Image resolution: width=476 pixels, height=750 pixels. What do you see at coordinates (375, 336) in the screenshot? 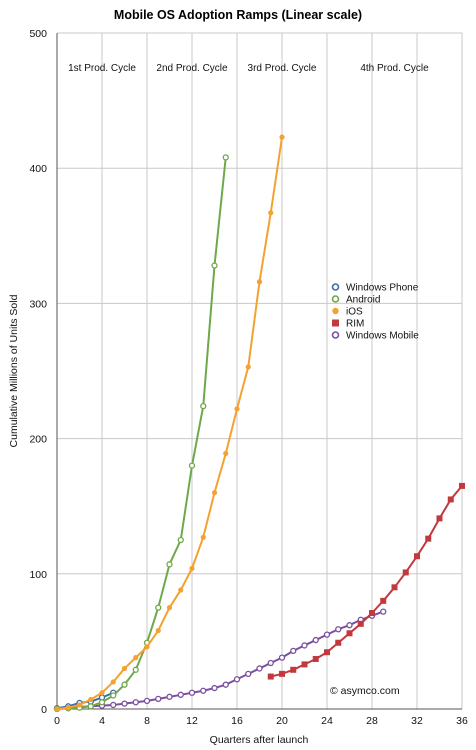
I see `legend-item: Windows Mobile` at bounding box center [375, 336].